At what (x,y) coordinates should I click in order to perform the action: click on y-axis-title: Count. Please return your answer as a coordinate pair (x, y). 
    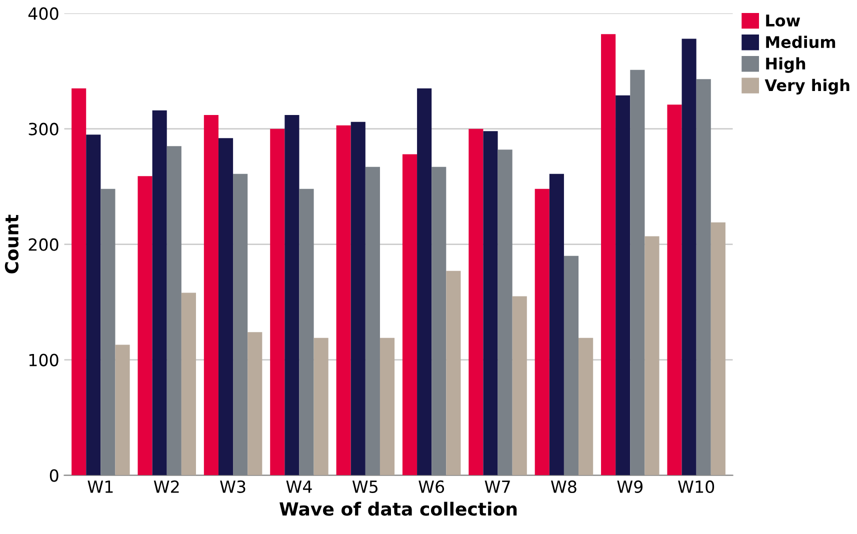
    Looking at the image, I should click on (11, 244).